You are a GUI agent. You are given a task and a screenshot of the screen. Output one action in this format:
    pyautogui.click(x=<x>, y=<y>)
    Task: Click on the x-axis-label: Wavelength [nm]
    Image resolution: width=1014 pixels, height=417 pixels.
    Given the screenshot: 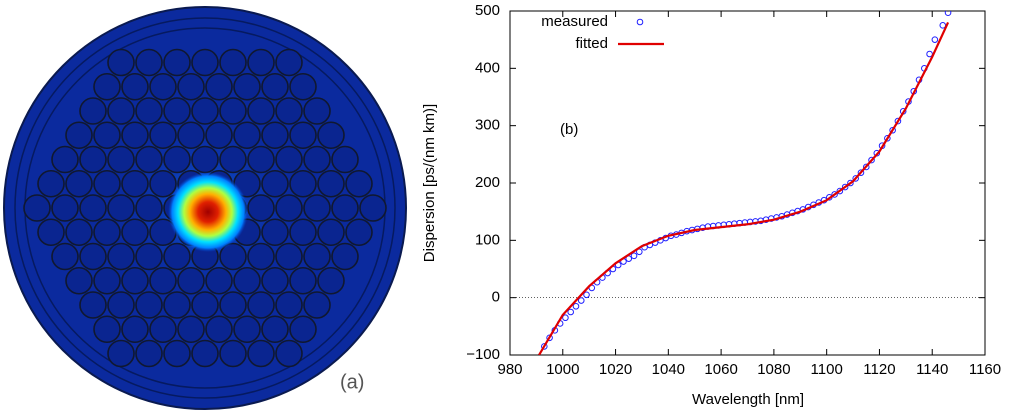 What is the action you would take?
    pyautogui.click(x=748, y=399)
    